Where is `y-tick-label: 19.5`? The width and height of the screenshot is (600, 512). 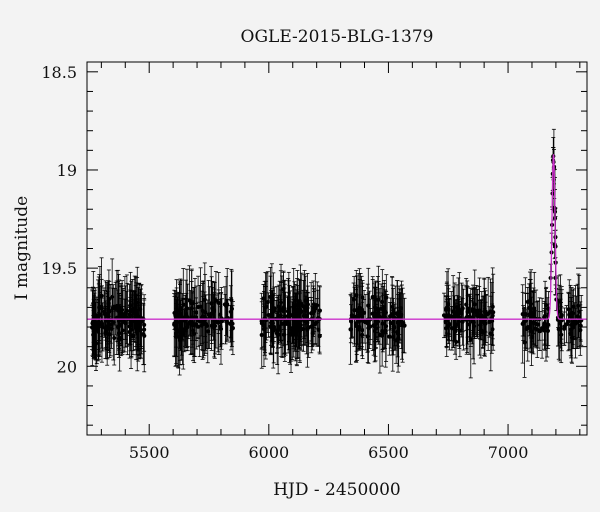
y-tick-label: 19.5 is located at coordinates (59, 268).